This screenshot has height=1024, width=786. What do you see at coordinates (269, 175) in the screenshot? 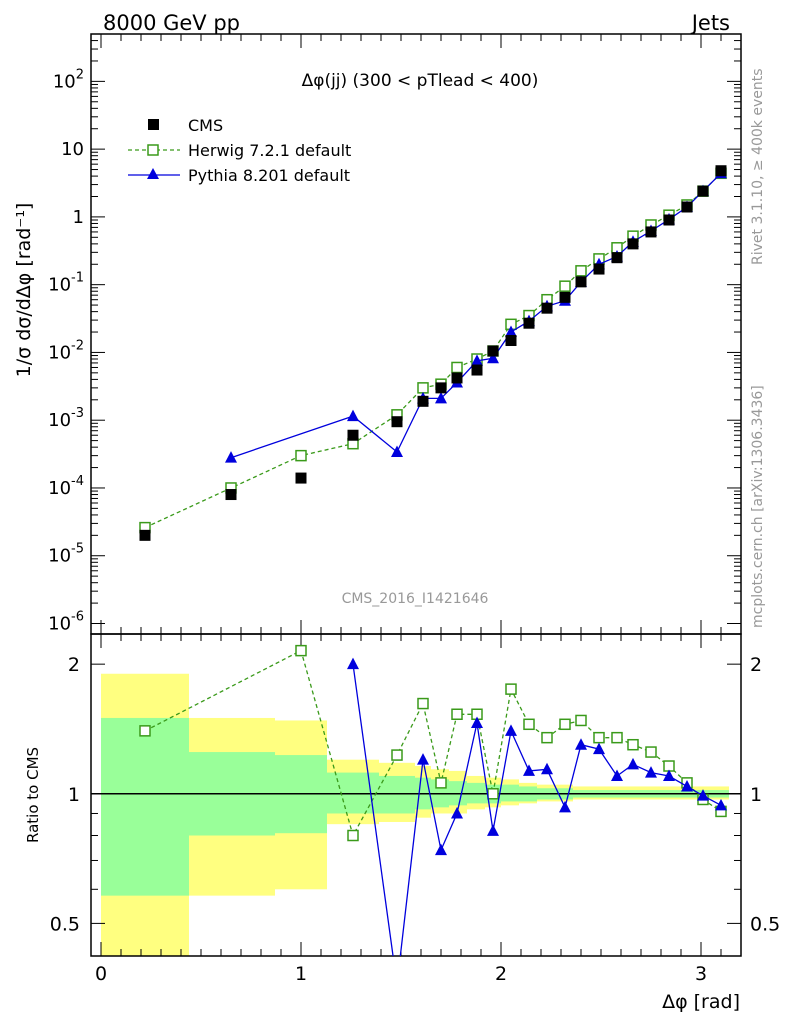
I see `legend-label-pythia: Pythia 8.201 default` at bounding box center [269, 175].